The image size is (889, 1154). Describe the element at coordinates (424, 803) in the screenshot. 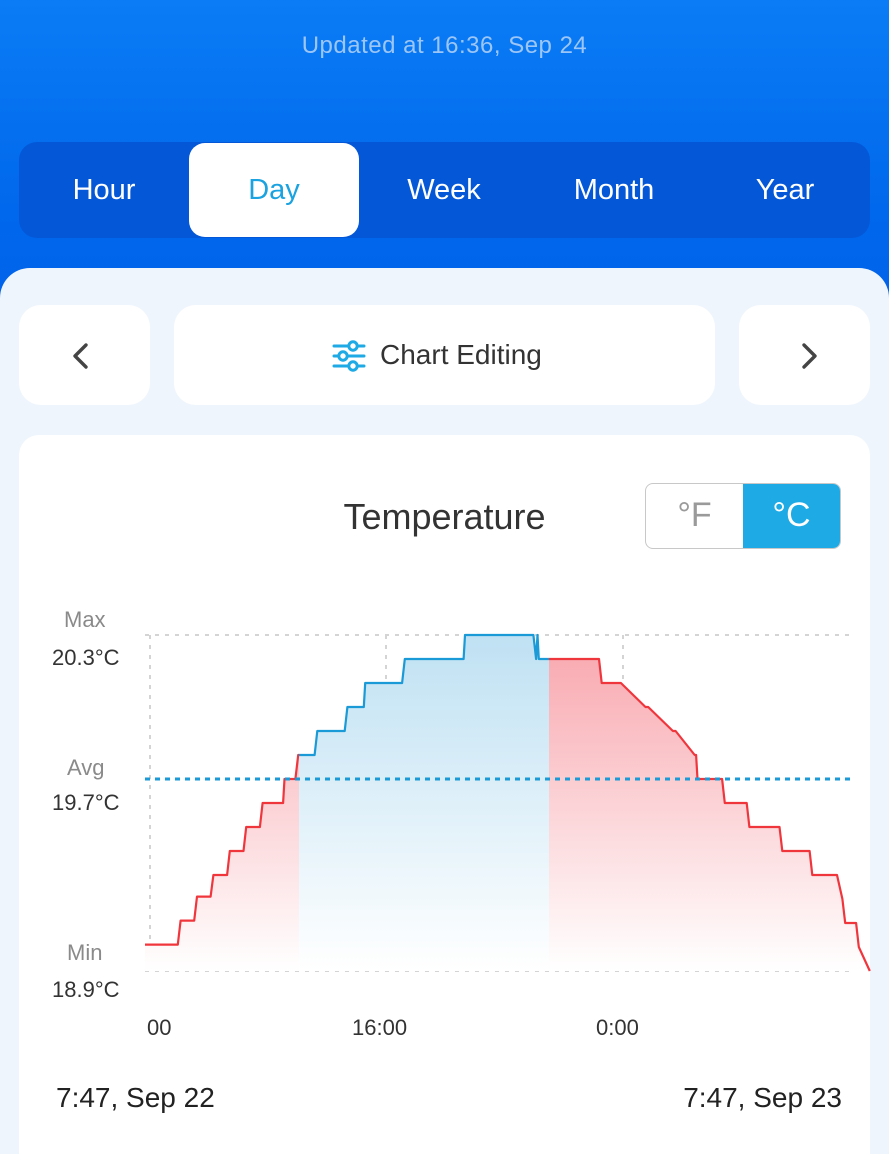

I see `above-average-midday-area` at that location.